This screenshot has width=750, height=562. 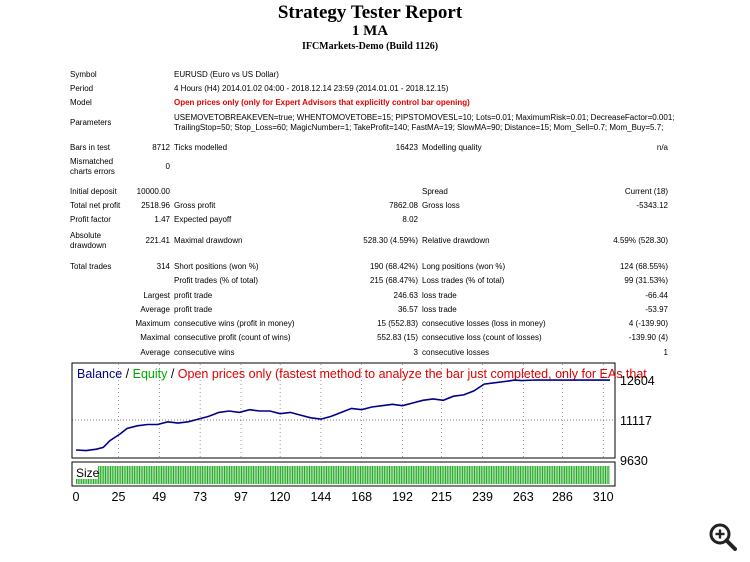 I want to click on x-tick-label: 310, so click(x=603, y=497).